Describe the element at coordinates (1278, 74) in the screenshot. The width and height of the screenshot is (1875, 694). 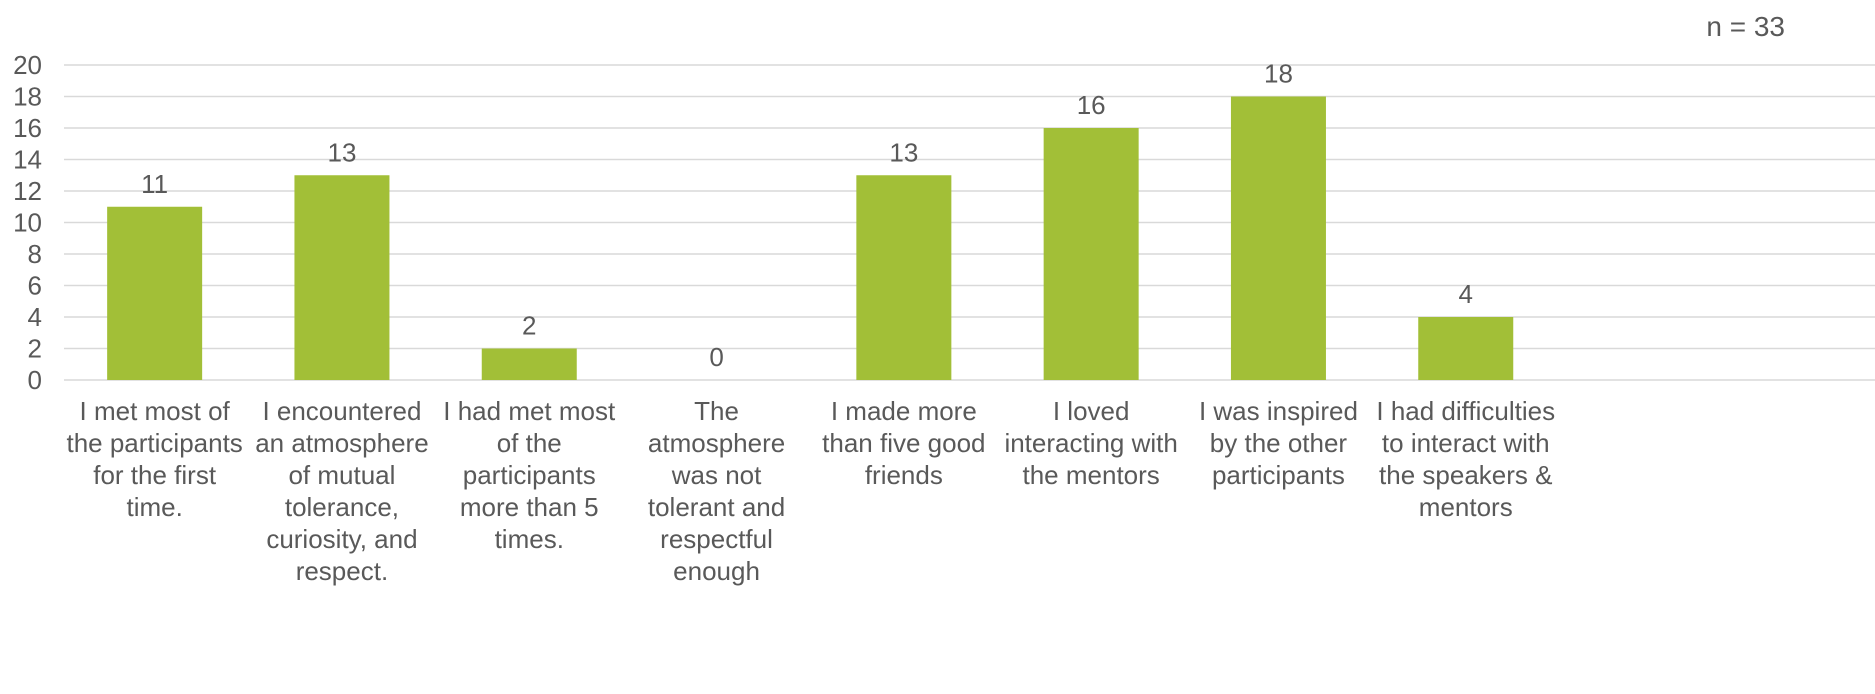
I see `data-label: 18` at that location.